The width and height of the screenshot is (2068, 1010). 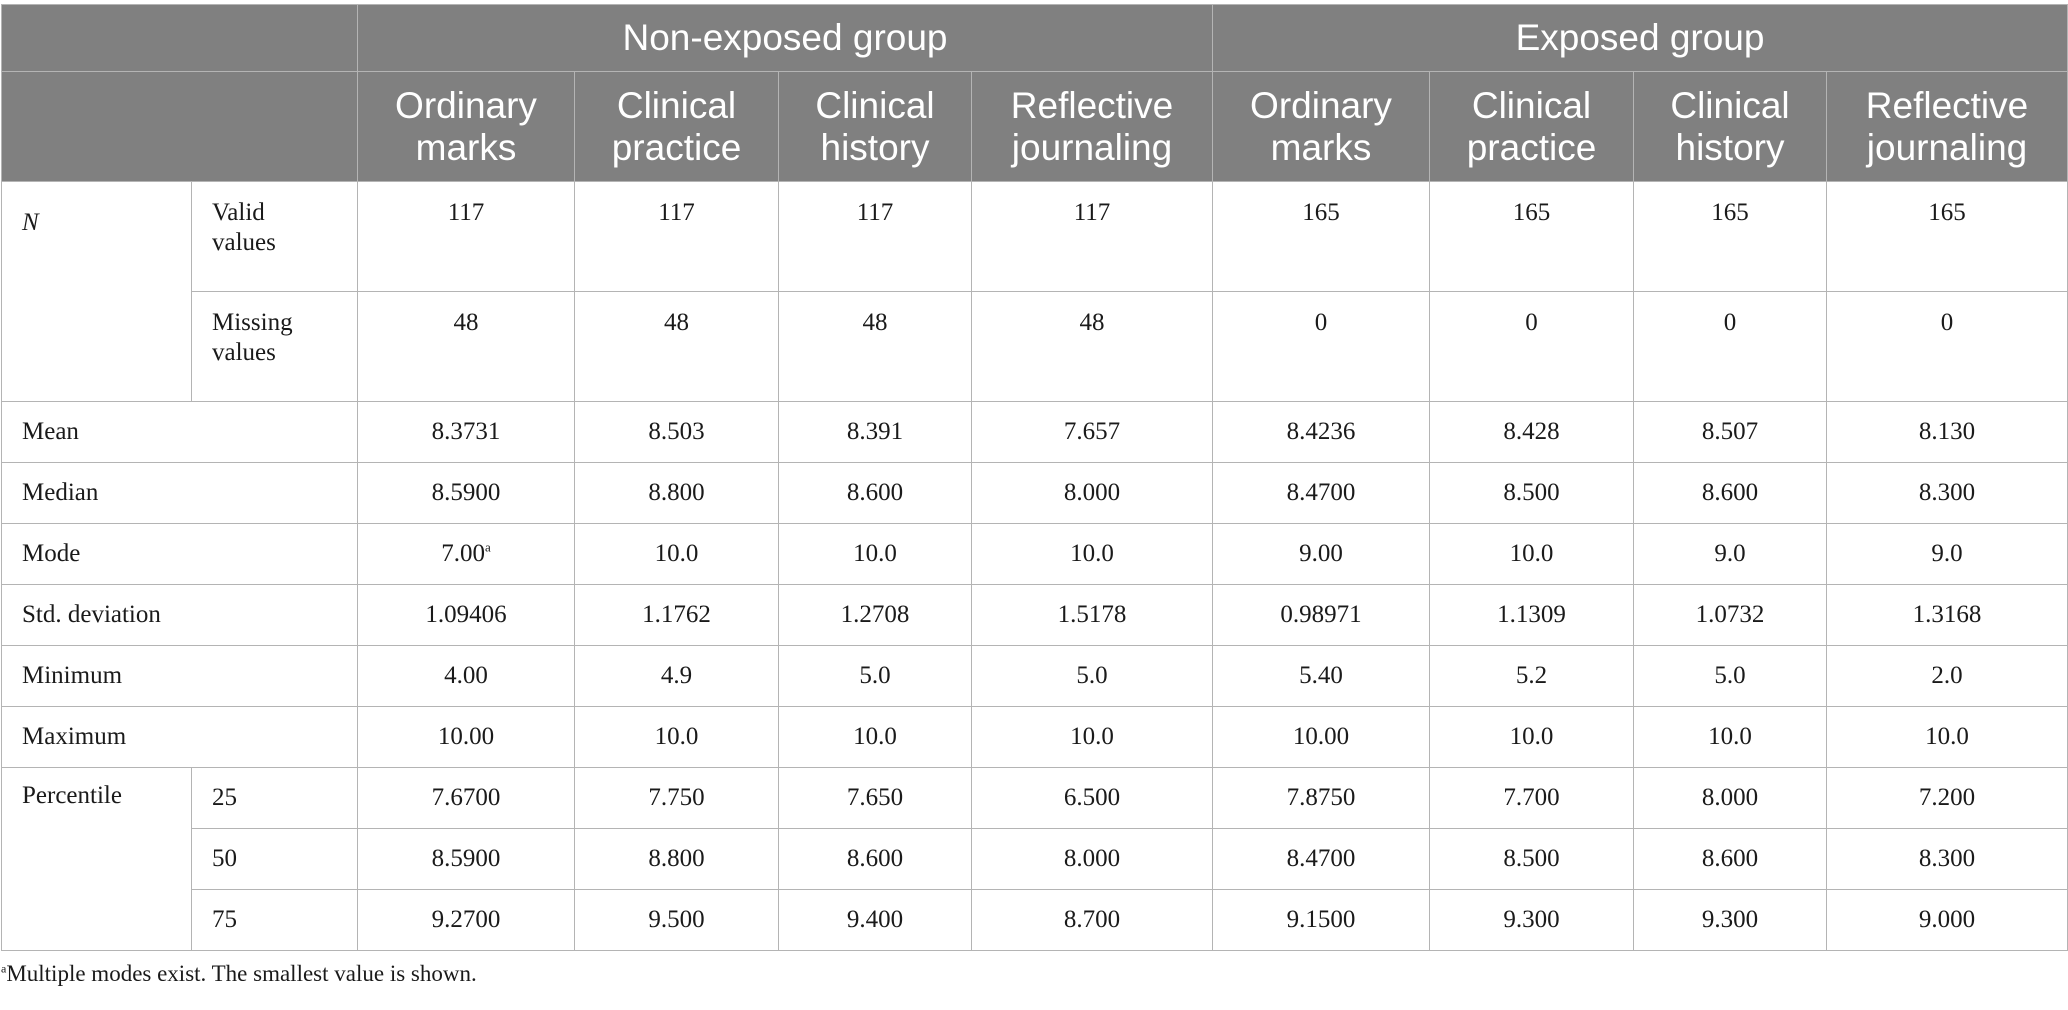 What do you see at coordinates (274, 859) in the screenshot?
I see `row-sublabel-p50: 50` at bounding box center [274, 859].